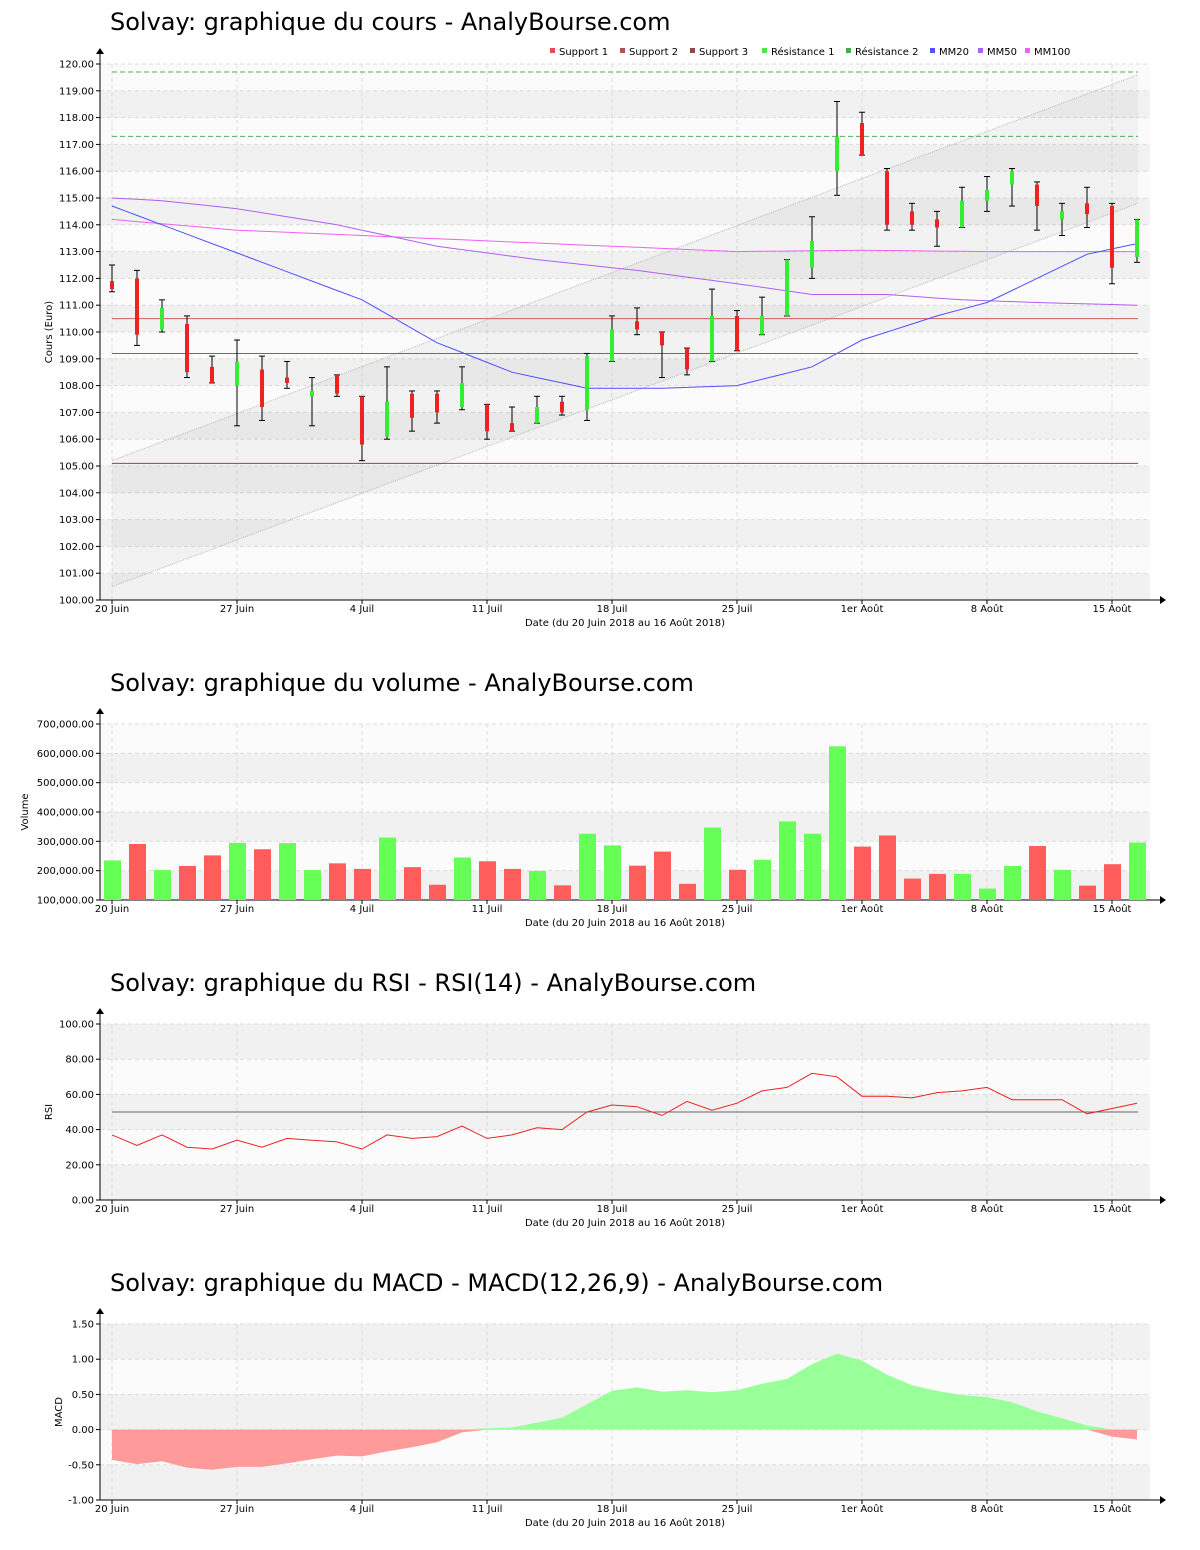 This screenshot has width=1200, height=1550. Describe the element at coordinates (1112, 1509) in the screenshot. I see `macd-x-tick-label: 15 Août` at that location.